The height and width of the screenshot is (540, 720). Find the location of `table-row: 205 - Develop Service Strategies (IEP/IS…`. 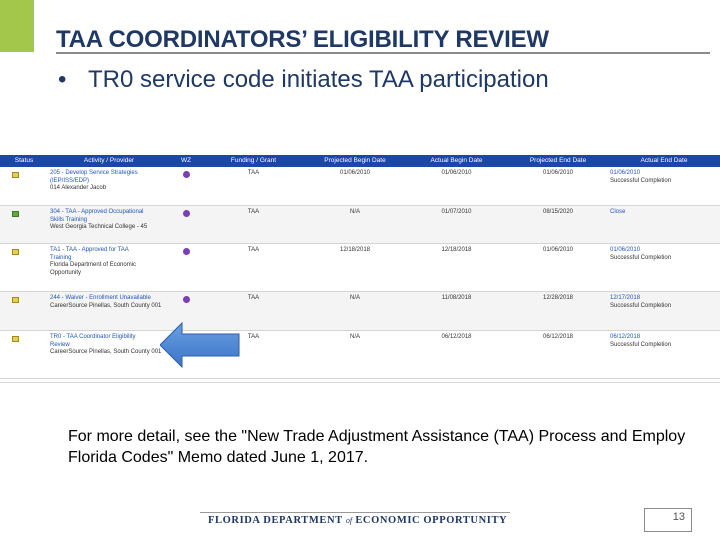

table-row: 205 - Develop Service Strategies (IEP/IS… is located at coordinates (360, 186).